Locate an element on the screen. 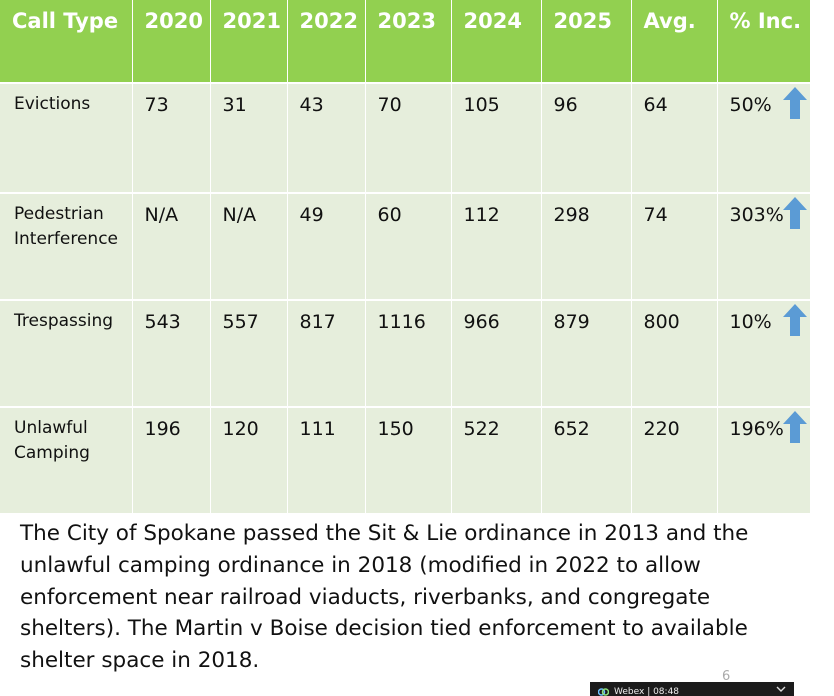 This screenshot has width=834, height=696. cell-2023: 1116 is located at coordinates (408, 354).